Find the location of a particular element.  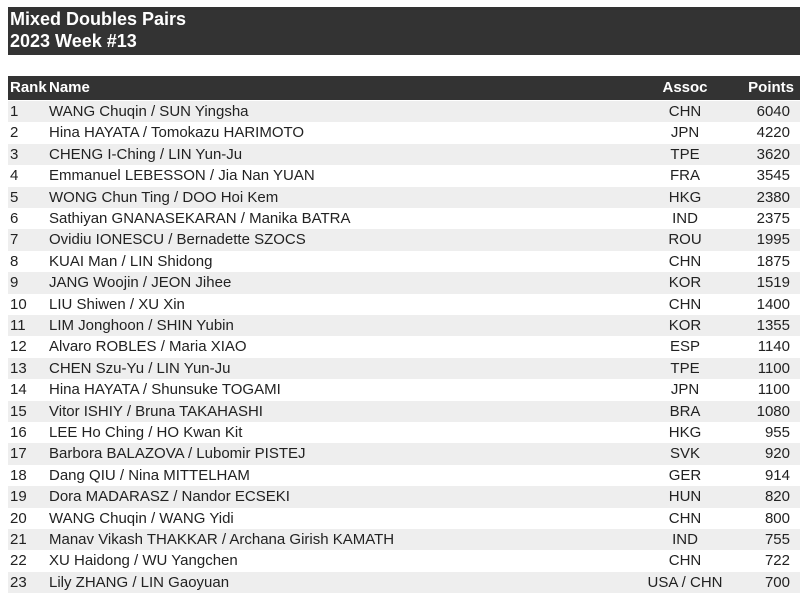

pair-name: Ovidiu IONESCU / Bernadette SZOCS is located at coordinates (177, 240).